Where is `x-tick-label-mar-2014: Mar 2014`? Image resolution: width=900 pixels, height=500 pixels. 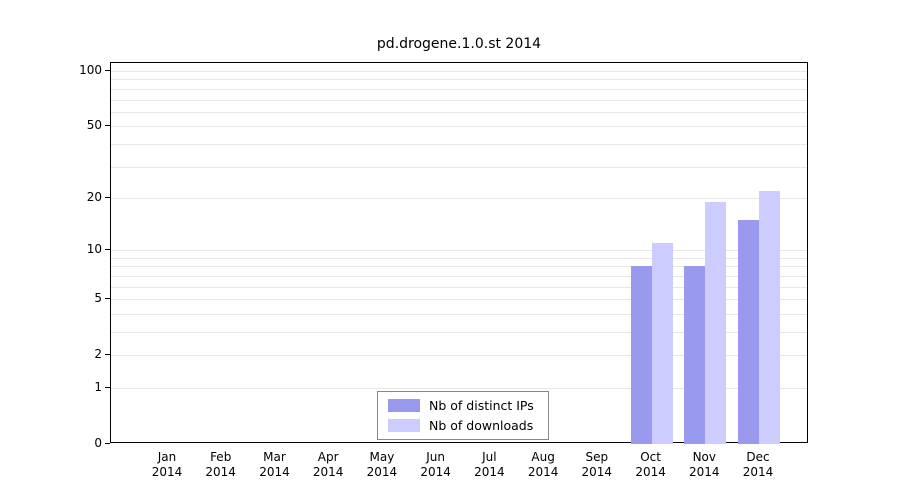 x-tick-label-mar-2014: Mar 2014 is located at coordinates (275, 465).